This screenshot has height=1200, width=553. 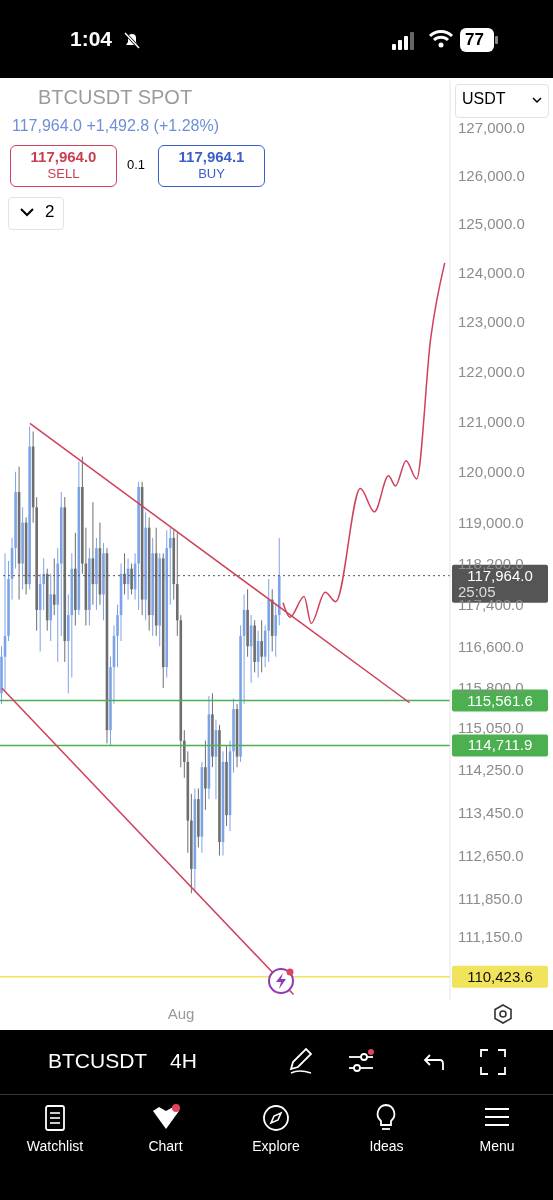 I want to click on y-tick-label: 115,050.0, so click(x=491, y=727).